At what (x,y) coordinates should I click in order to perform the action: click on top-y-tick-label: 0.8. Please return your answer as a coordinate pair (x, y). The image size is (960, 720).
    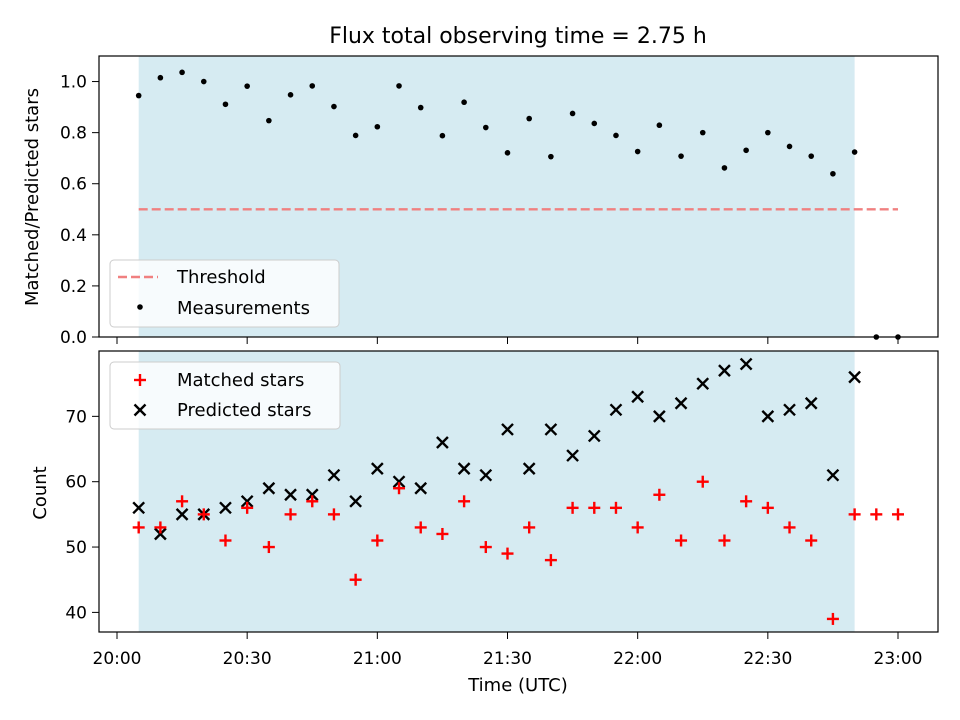
    Looking at the image, I should click on (73, 134).